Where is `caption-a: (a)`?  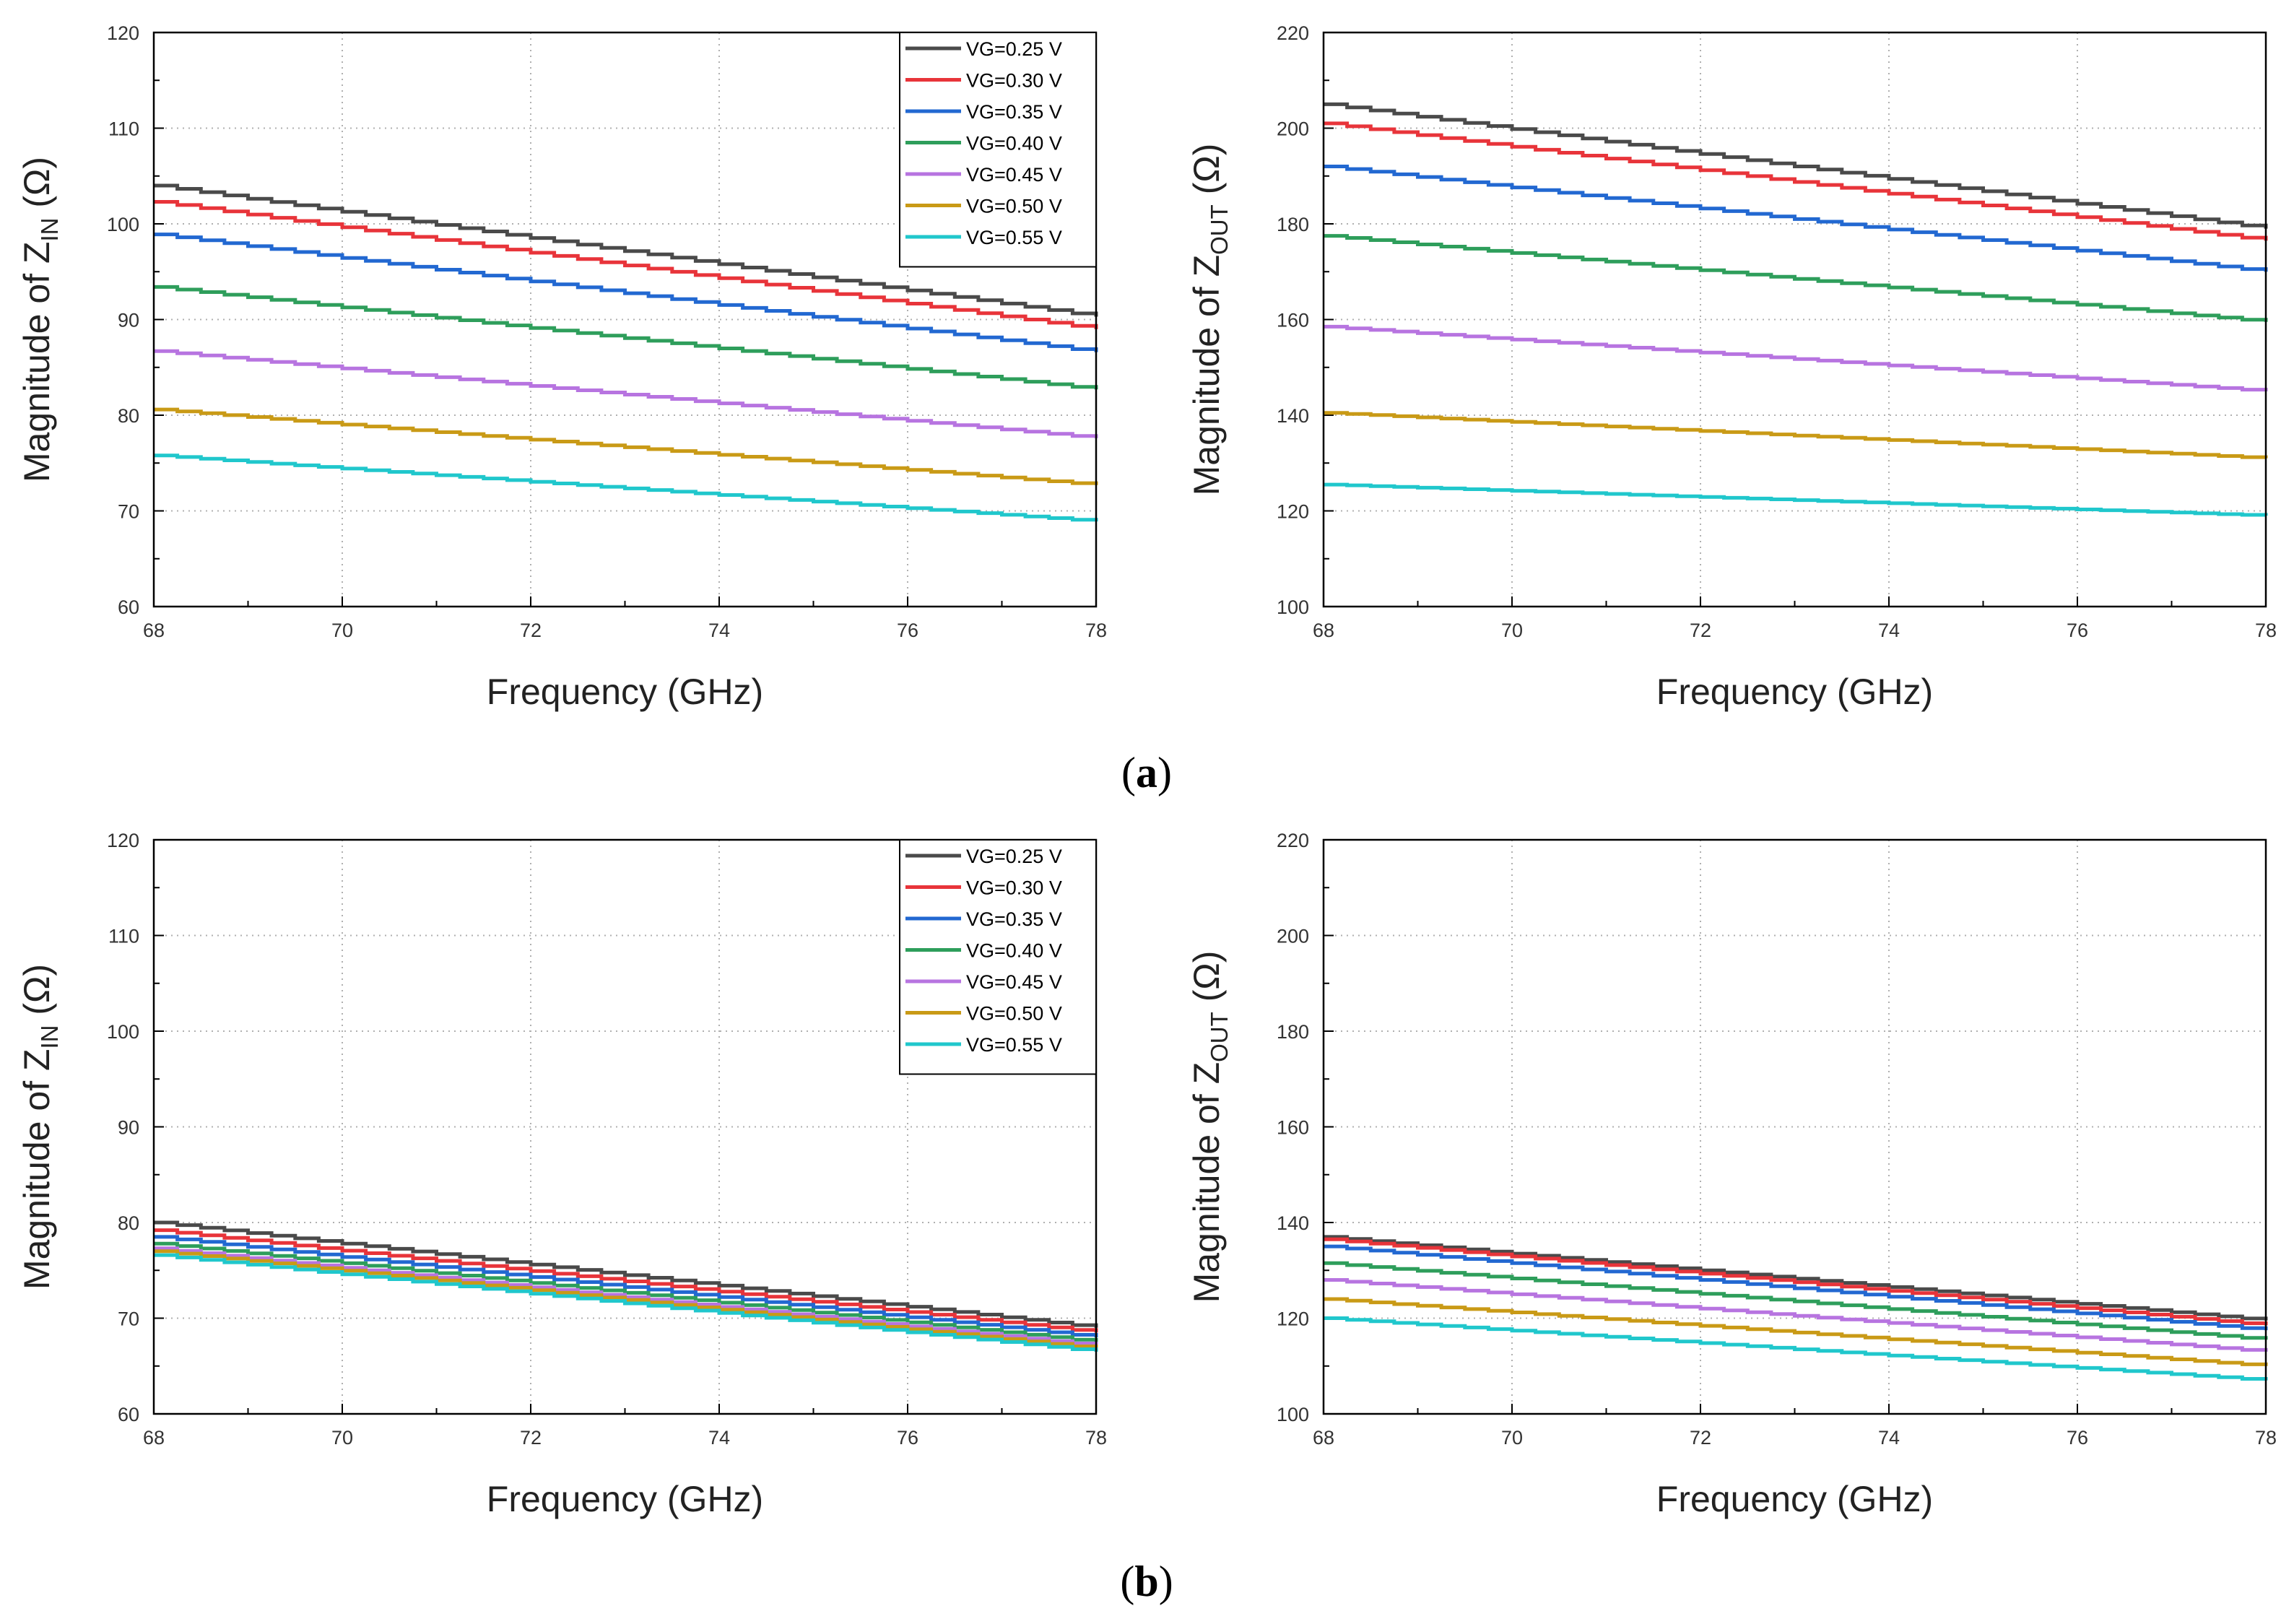
caption-a: (a) is located at coordinates (1146, 772).